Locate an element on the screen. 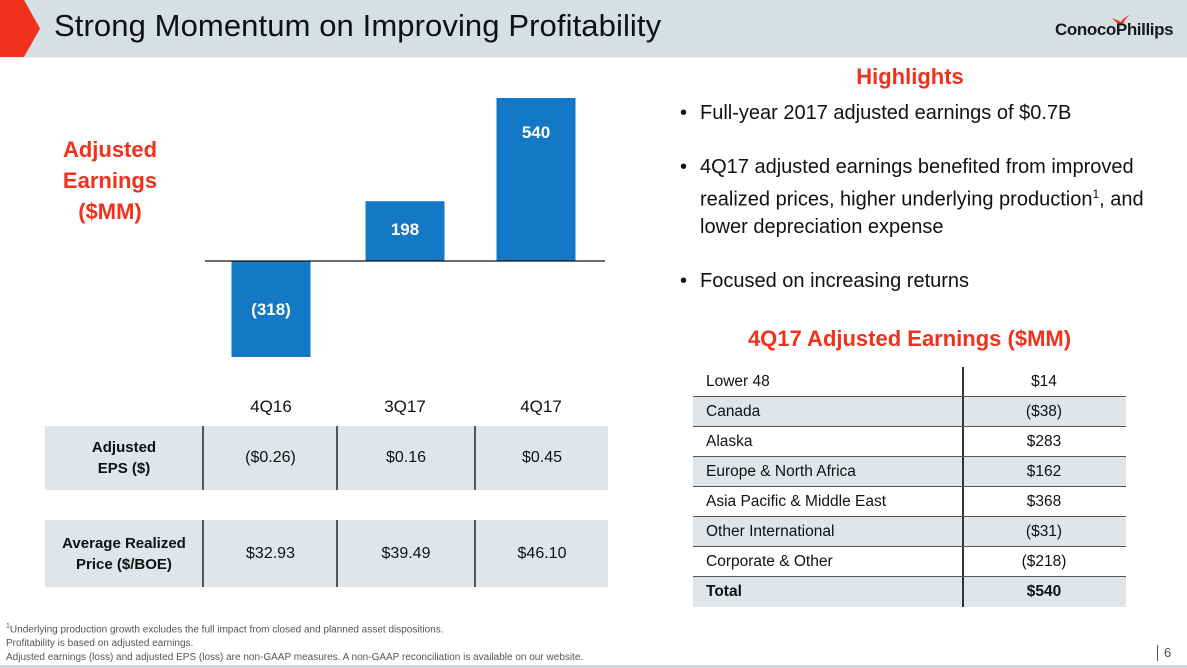 This screenshot has width=1187, height=668. price-value: $39.49 is located at coordinates (406, 553).